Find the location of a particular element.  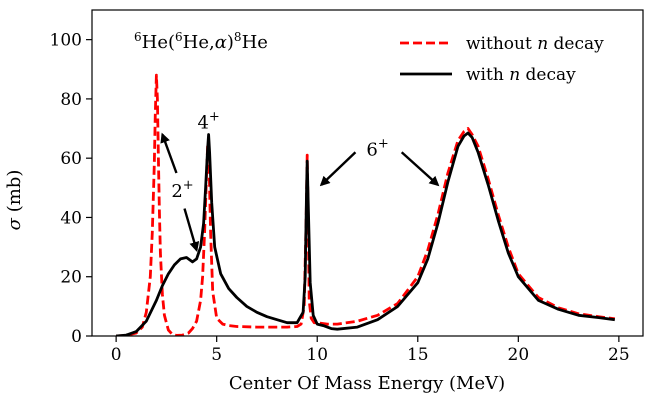

y-tick-label: 0 is located at coordinates (76, 337).